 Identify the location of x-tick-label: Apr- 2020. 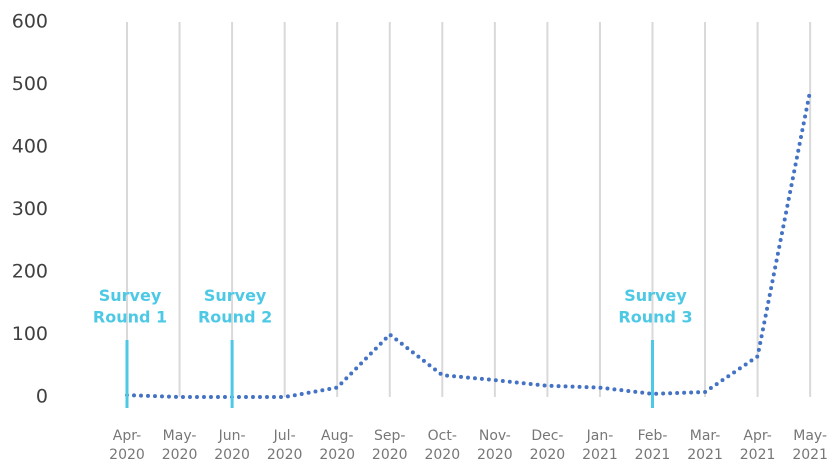
(127, 445).